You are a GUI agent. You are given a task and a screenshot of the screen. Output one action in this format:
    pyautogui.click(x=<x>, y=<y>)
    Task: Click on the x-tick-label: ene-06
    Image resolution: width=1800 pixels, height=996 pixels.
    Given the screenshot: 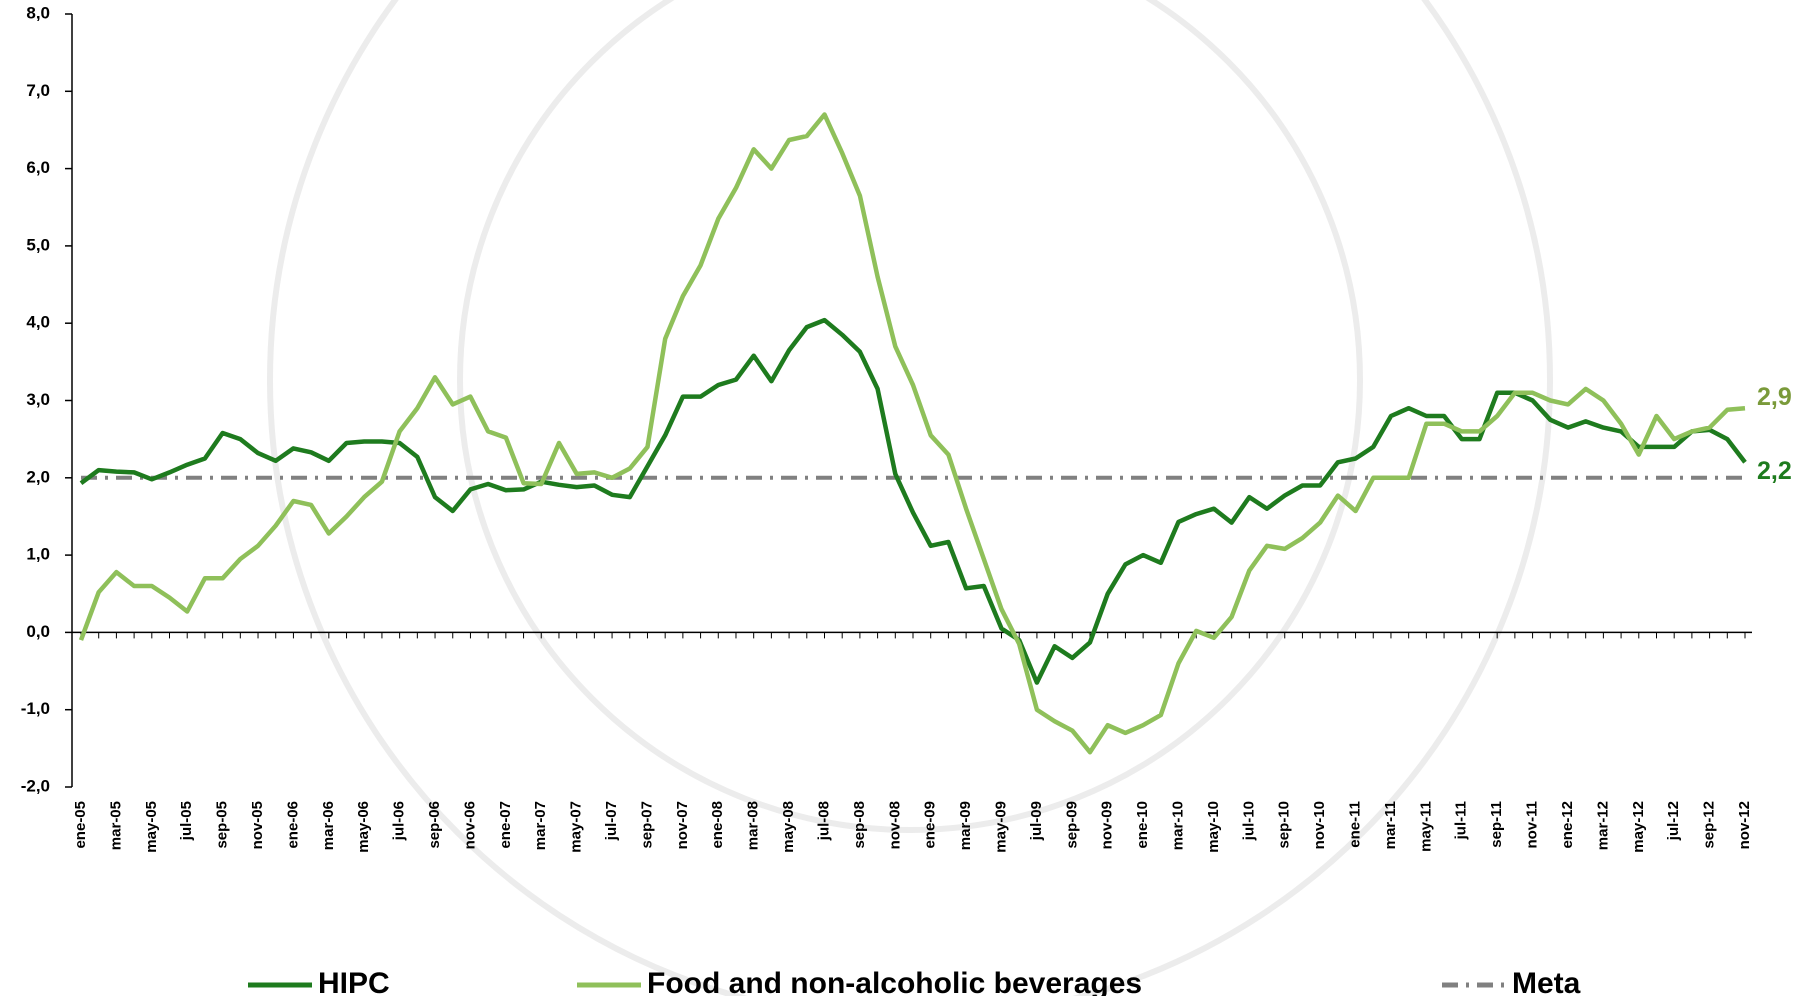 What is the action you would take?
    pyautogui.click(x=292, y=825)
    